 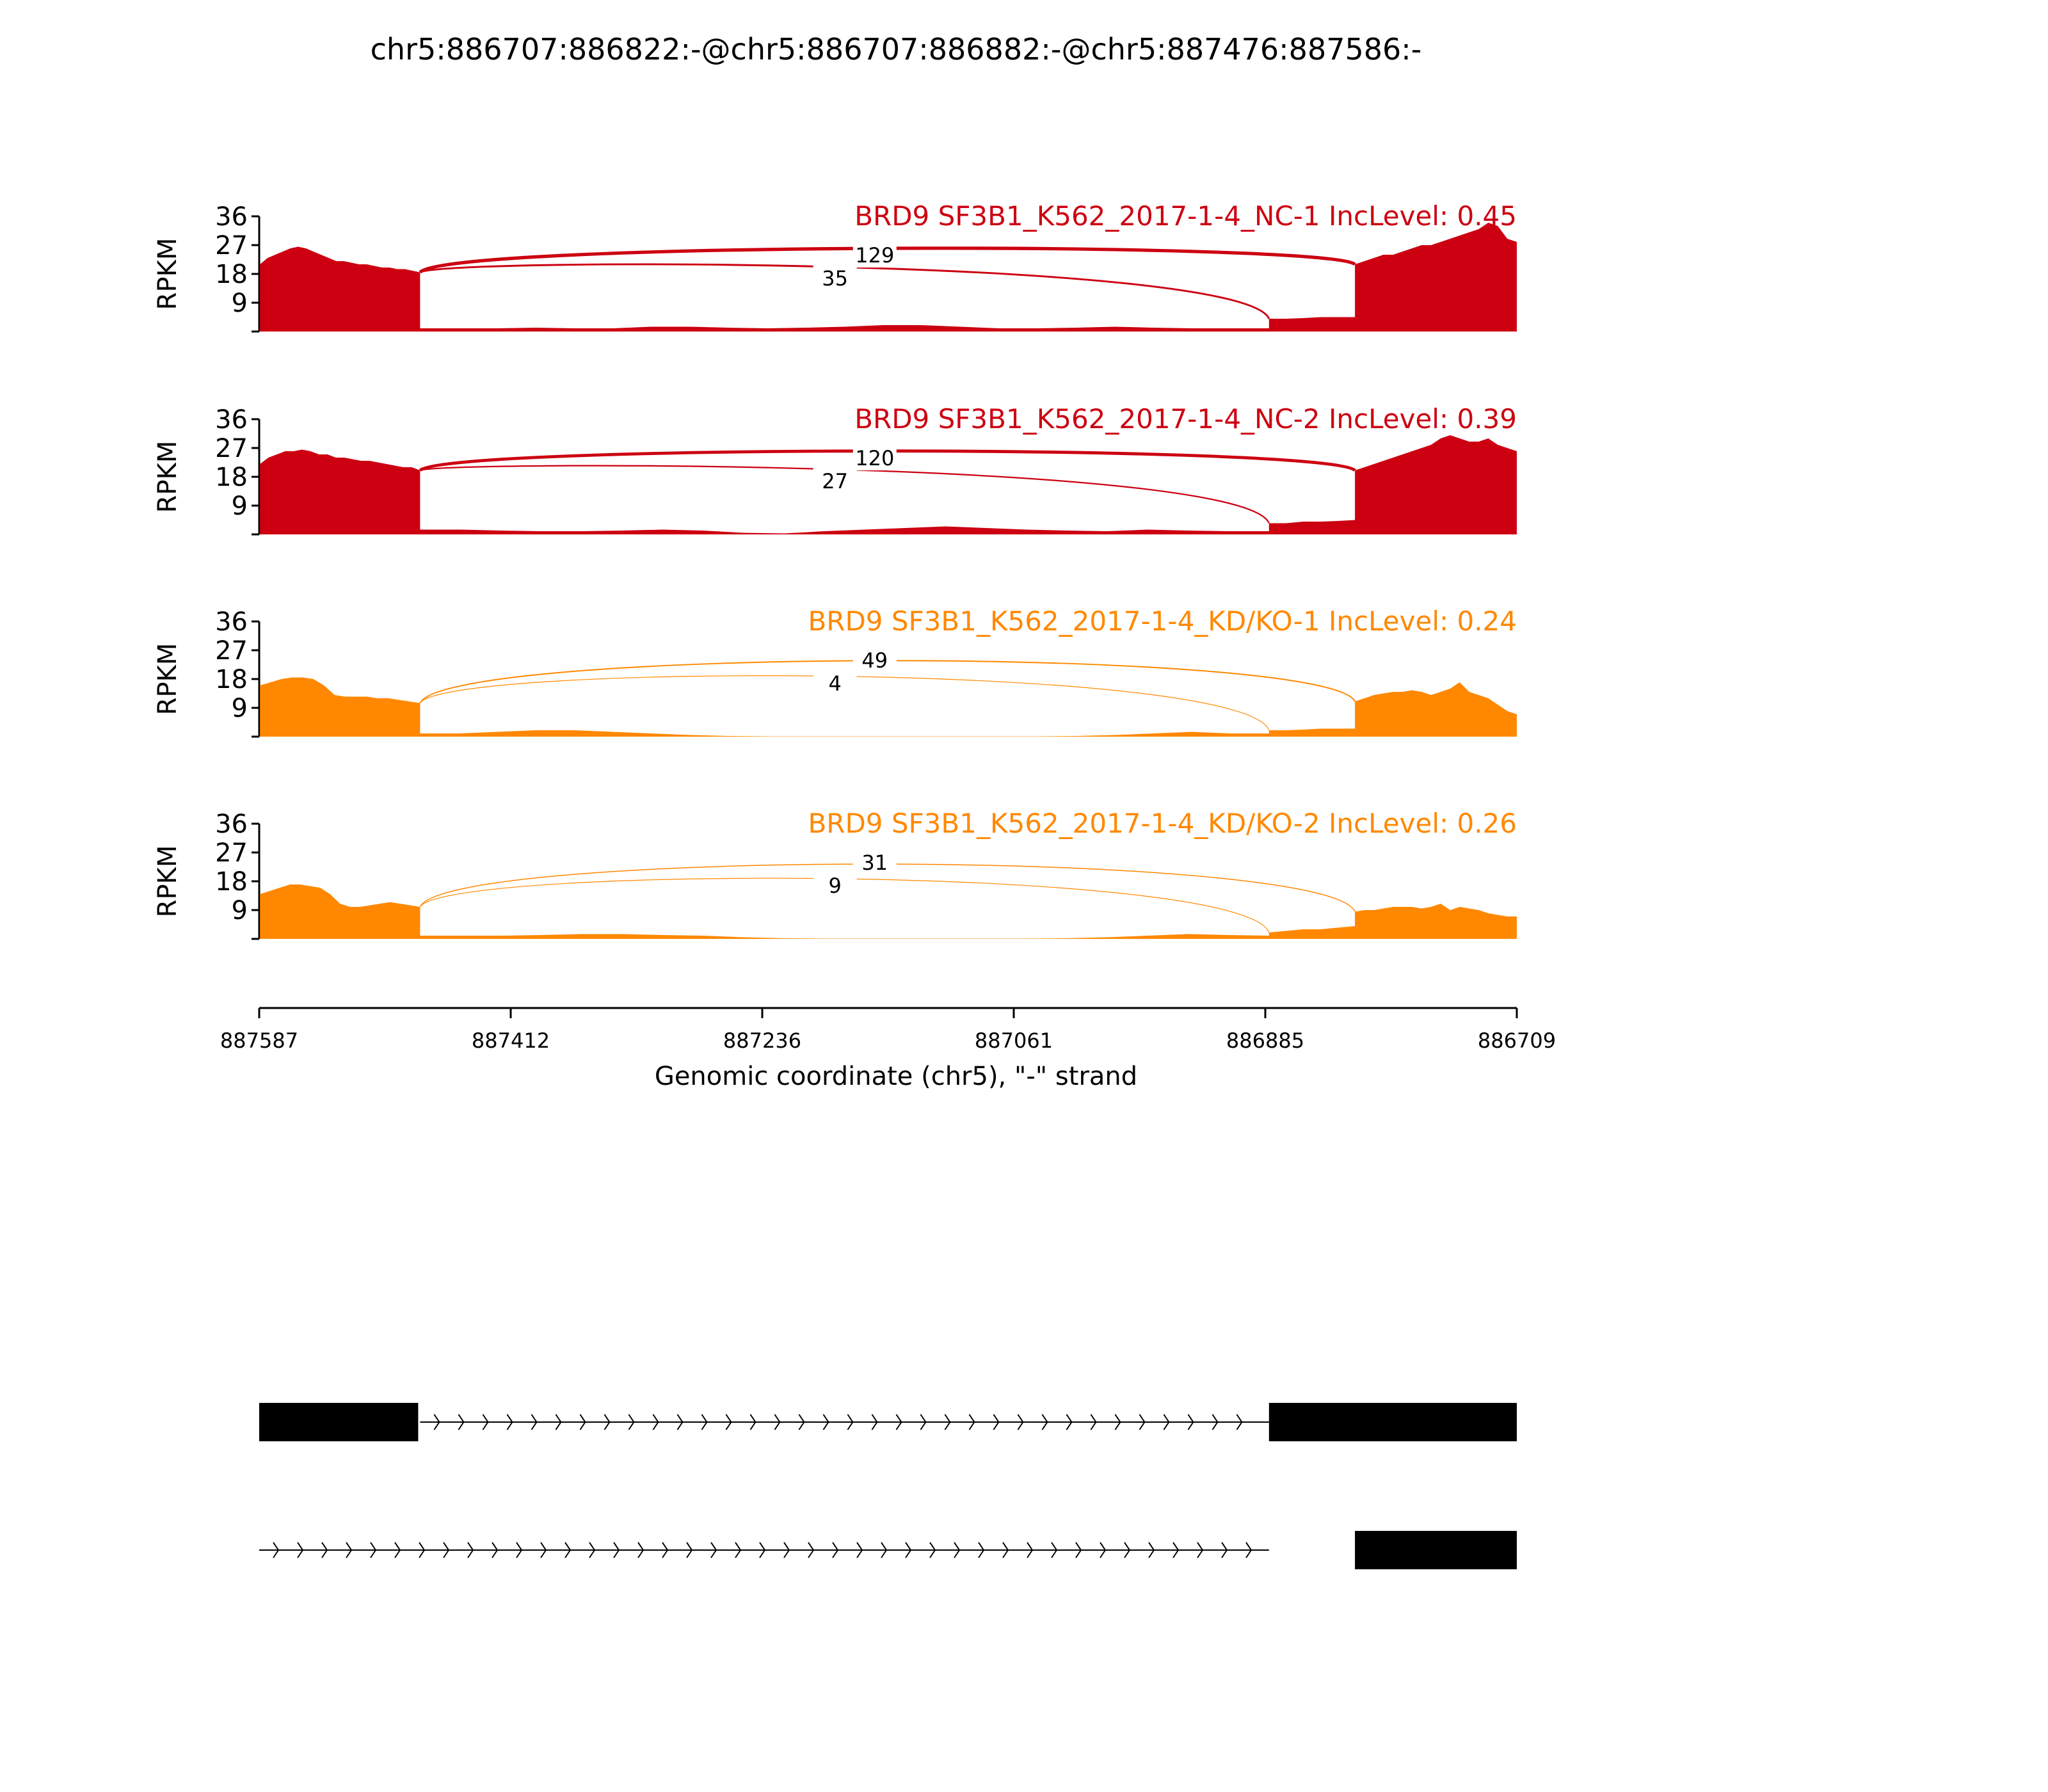 I want to click on junction-count-include: 4, so click(x=834, y=683).